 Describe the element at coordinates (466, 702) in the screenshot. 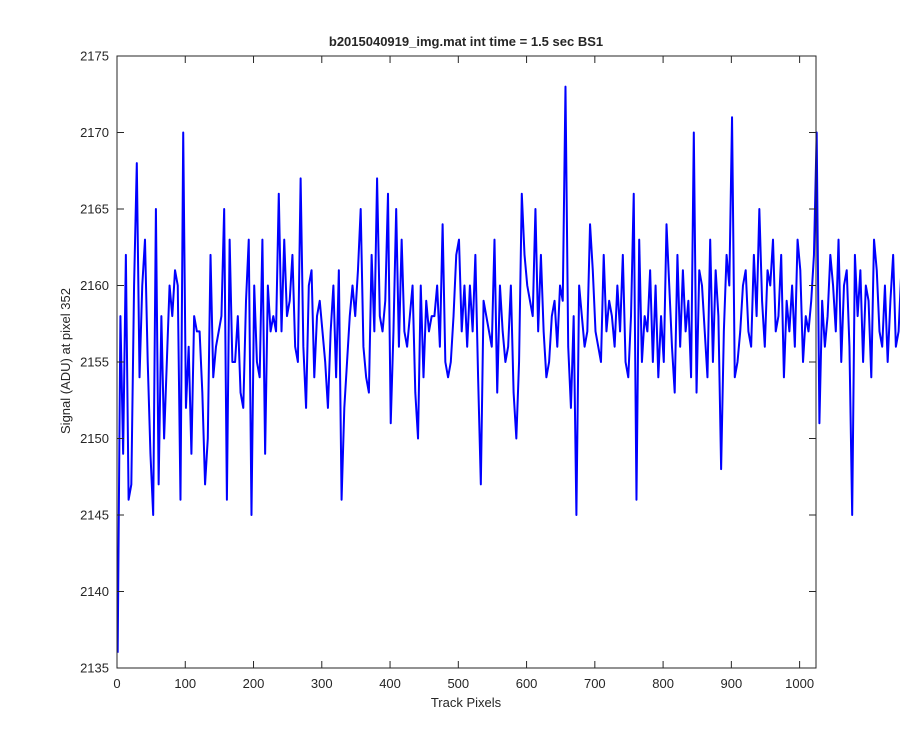

I see `x-axis-label: Track Pixels` at that location.